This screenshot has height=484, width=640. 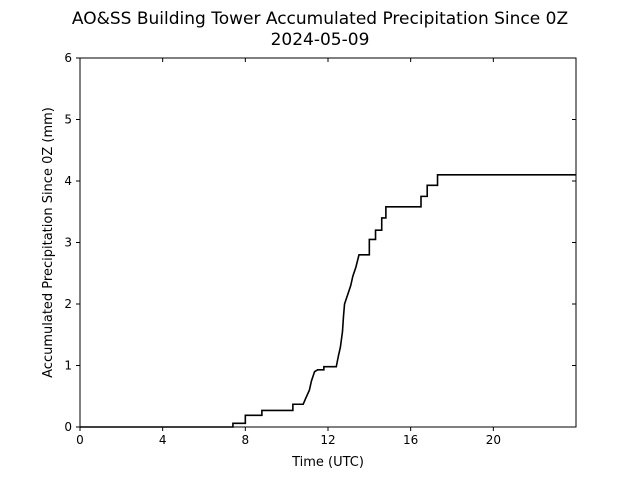 I want to click on y-tick-label: 1, so click(x=68, y=366).